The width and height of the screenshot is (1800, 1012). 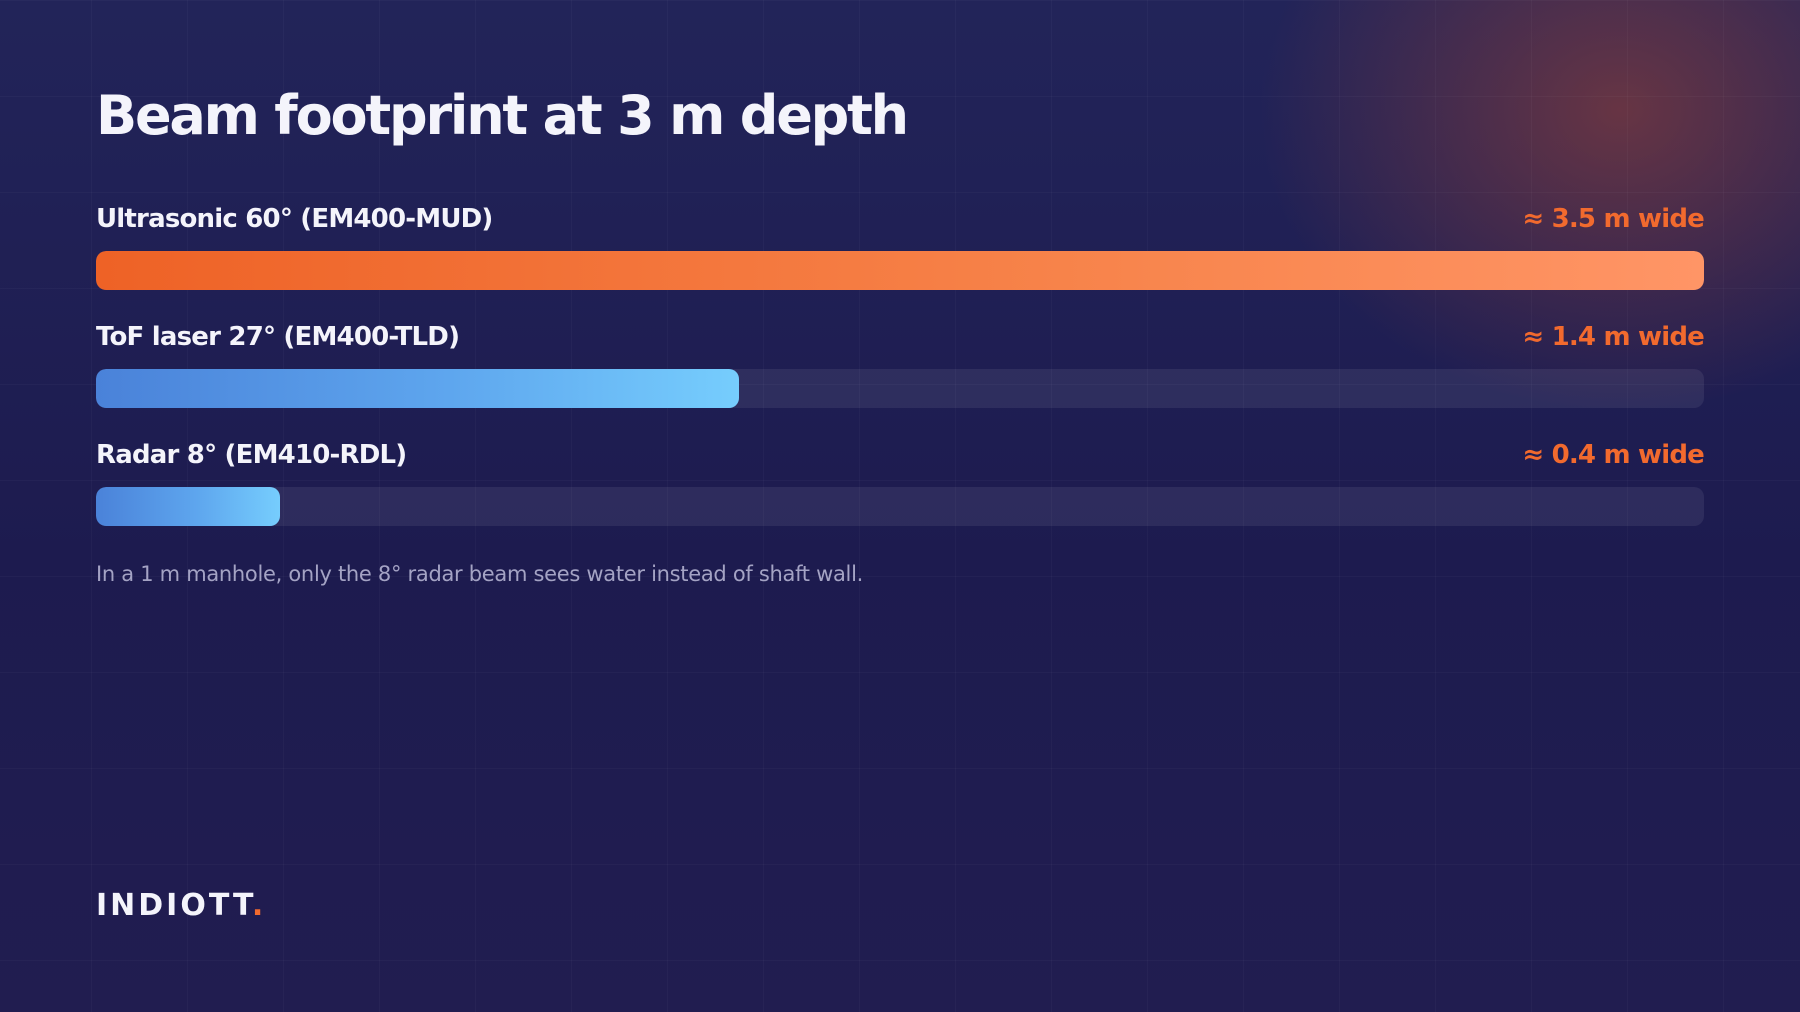 What do you see at coordinates (251, 455) in the screenshot?
I see `bar-label: Radar 8° (EM410-RDL)` at bounding box center [251, 455].